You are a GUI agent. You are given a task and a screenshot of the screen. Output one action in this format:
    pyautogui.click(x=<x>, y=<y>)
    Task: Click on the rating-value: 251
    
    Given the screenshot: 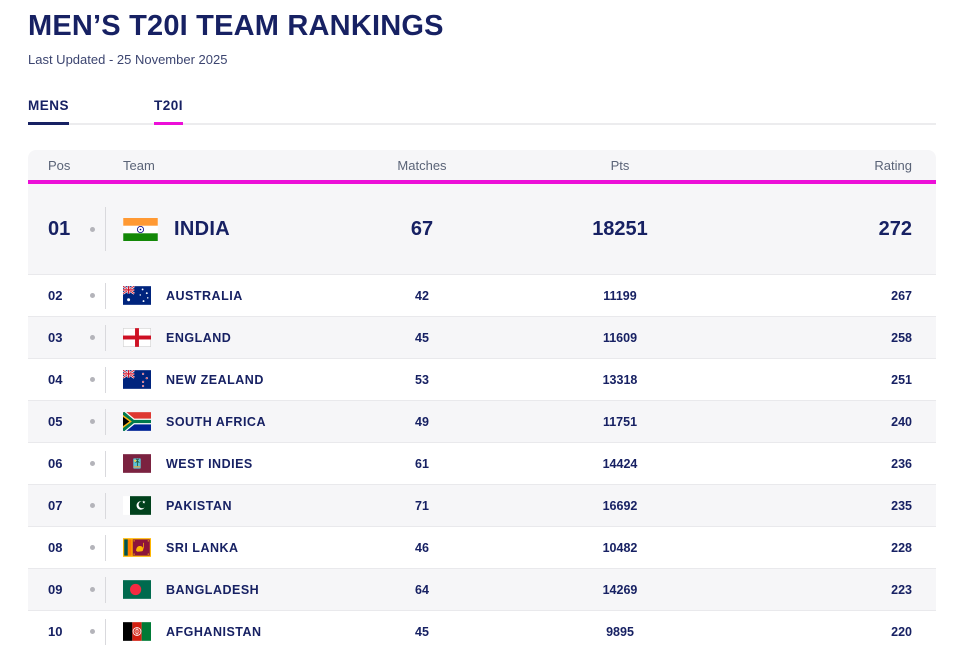 What is the action you would take?
    pyautogui.click(x=901, y=379)
    